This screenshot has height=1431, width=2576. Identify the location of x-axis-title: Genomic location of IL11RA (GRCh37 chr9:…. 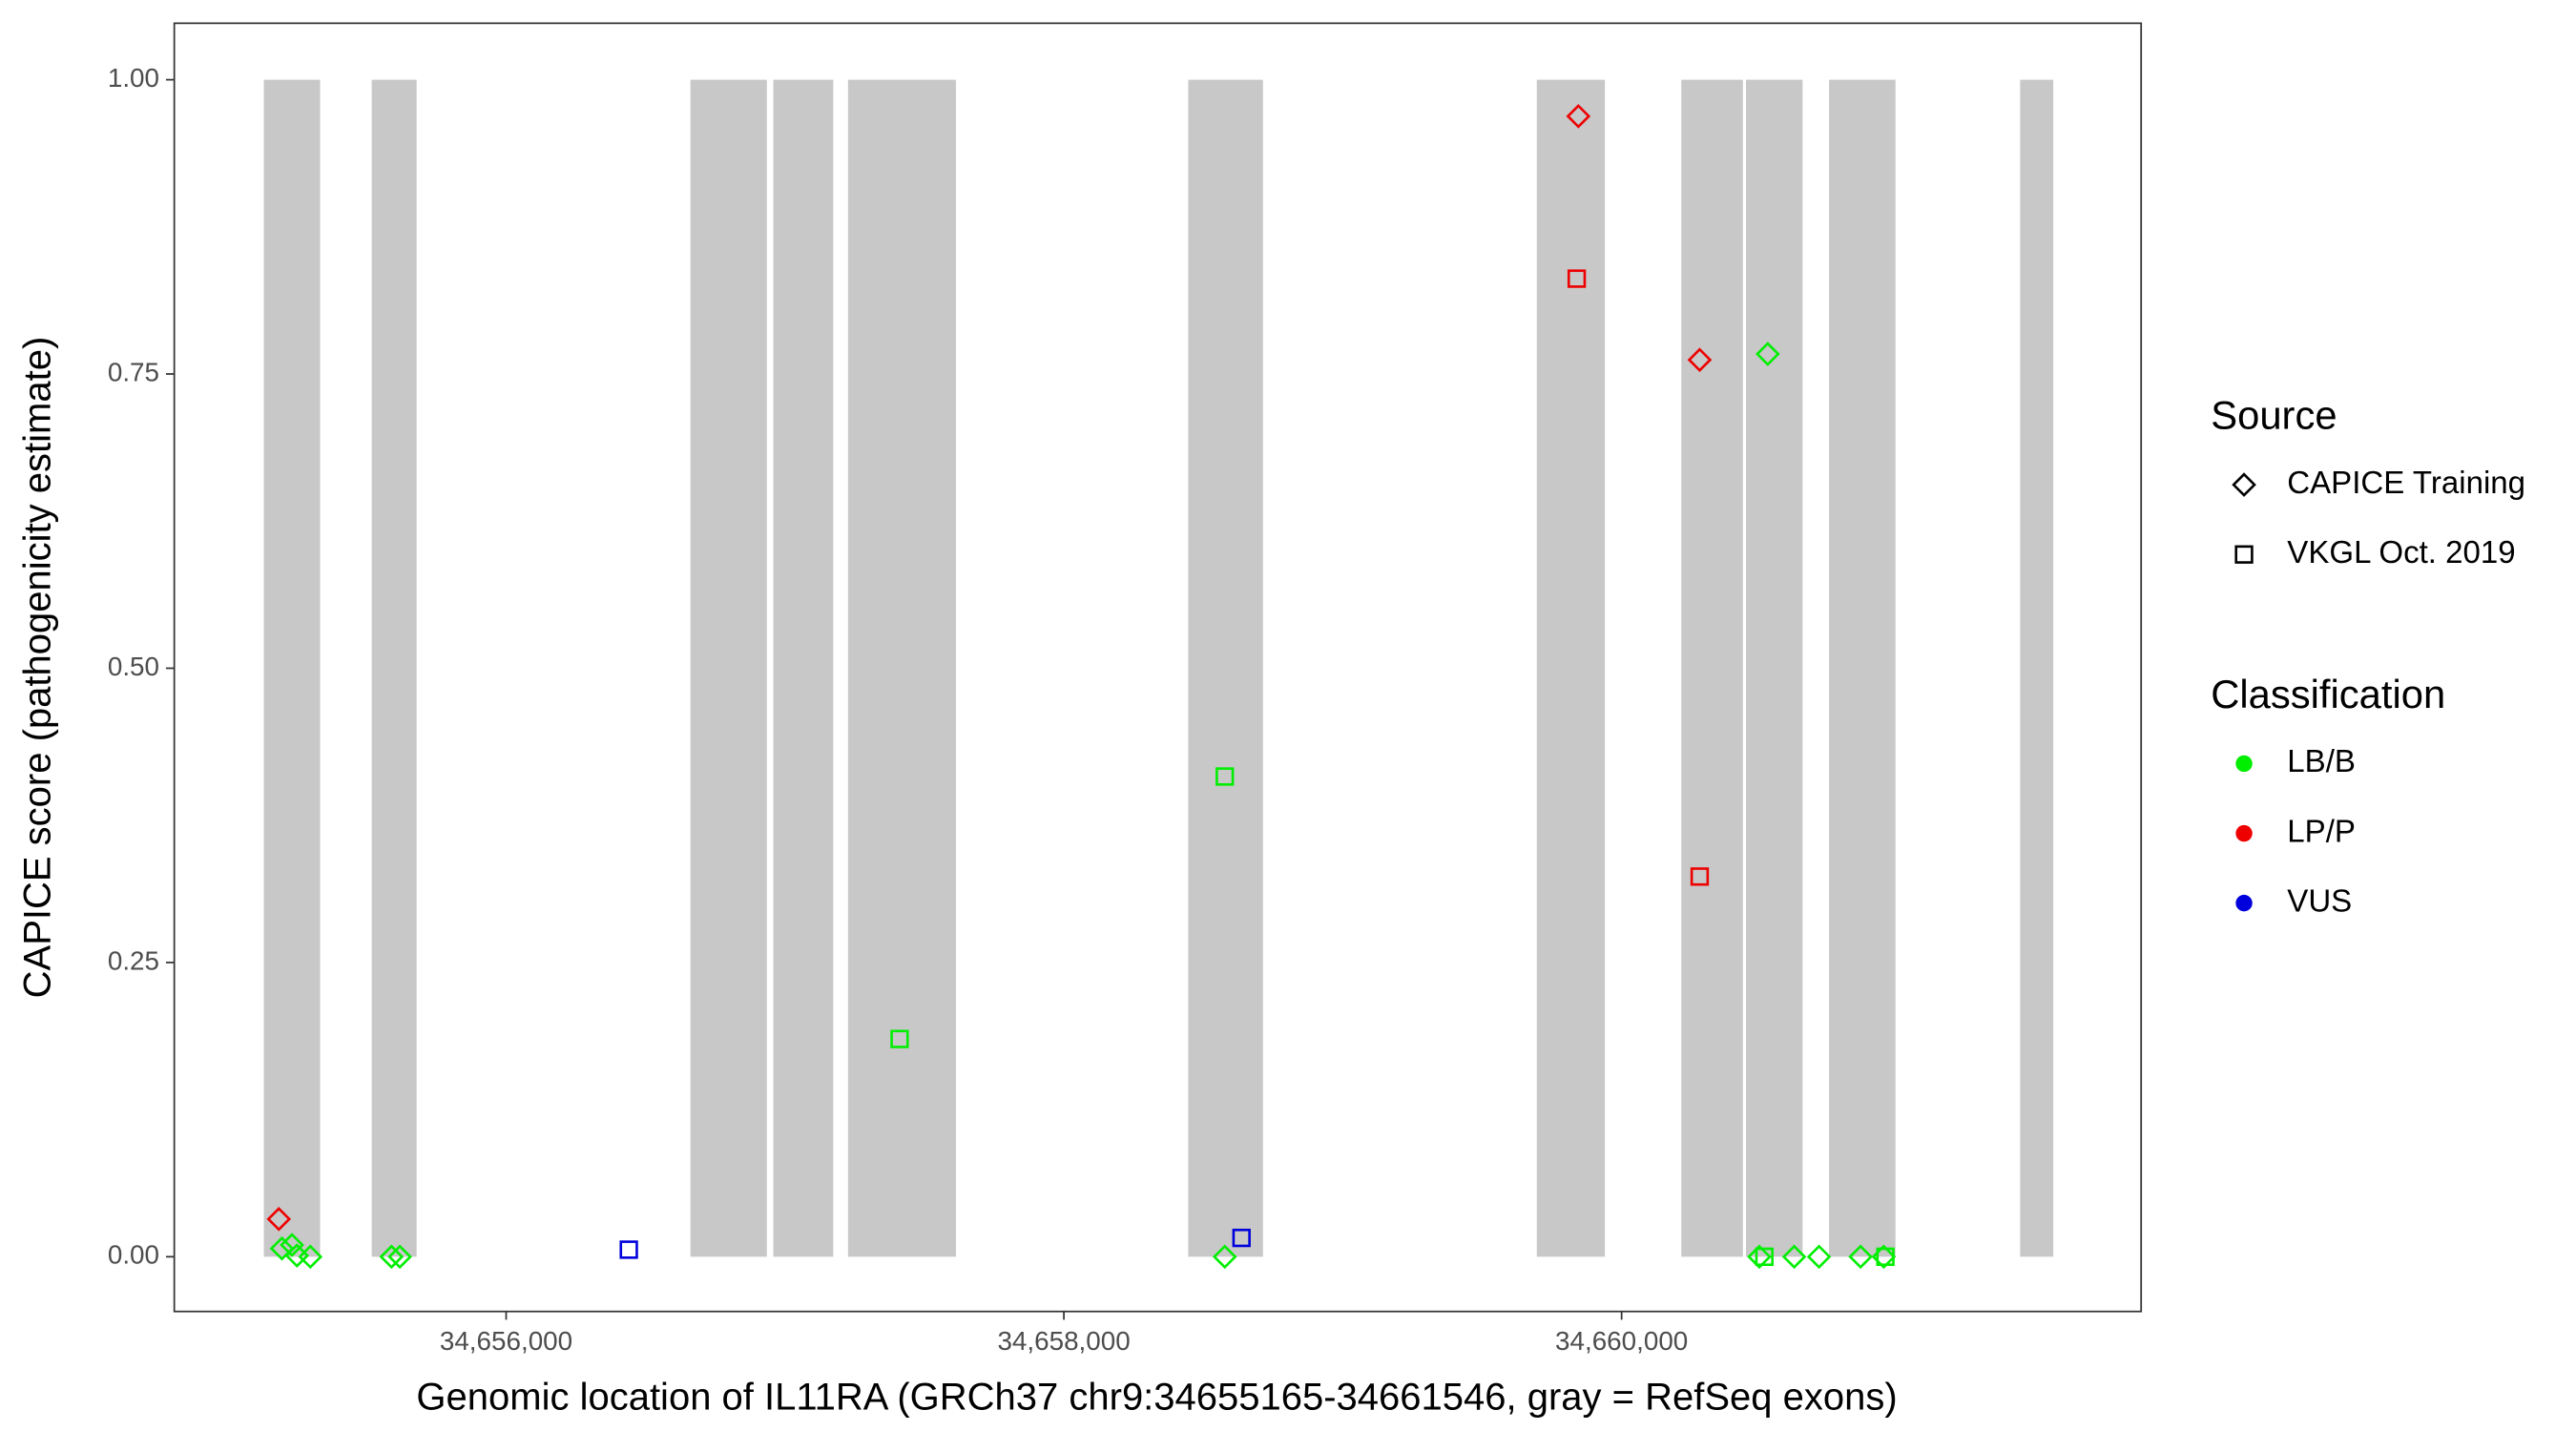
(1156, 1397).